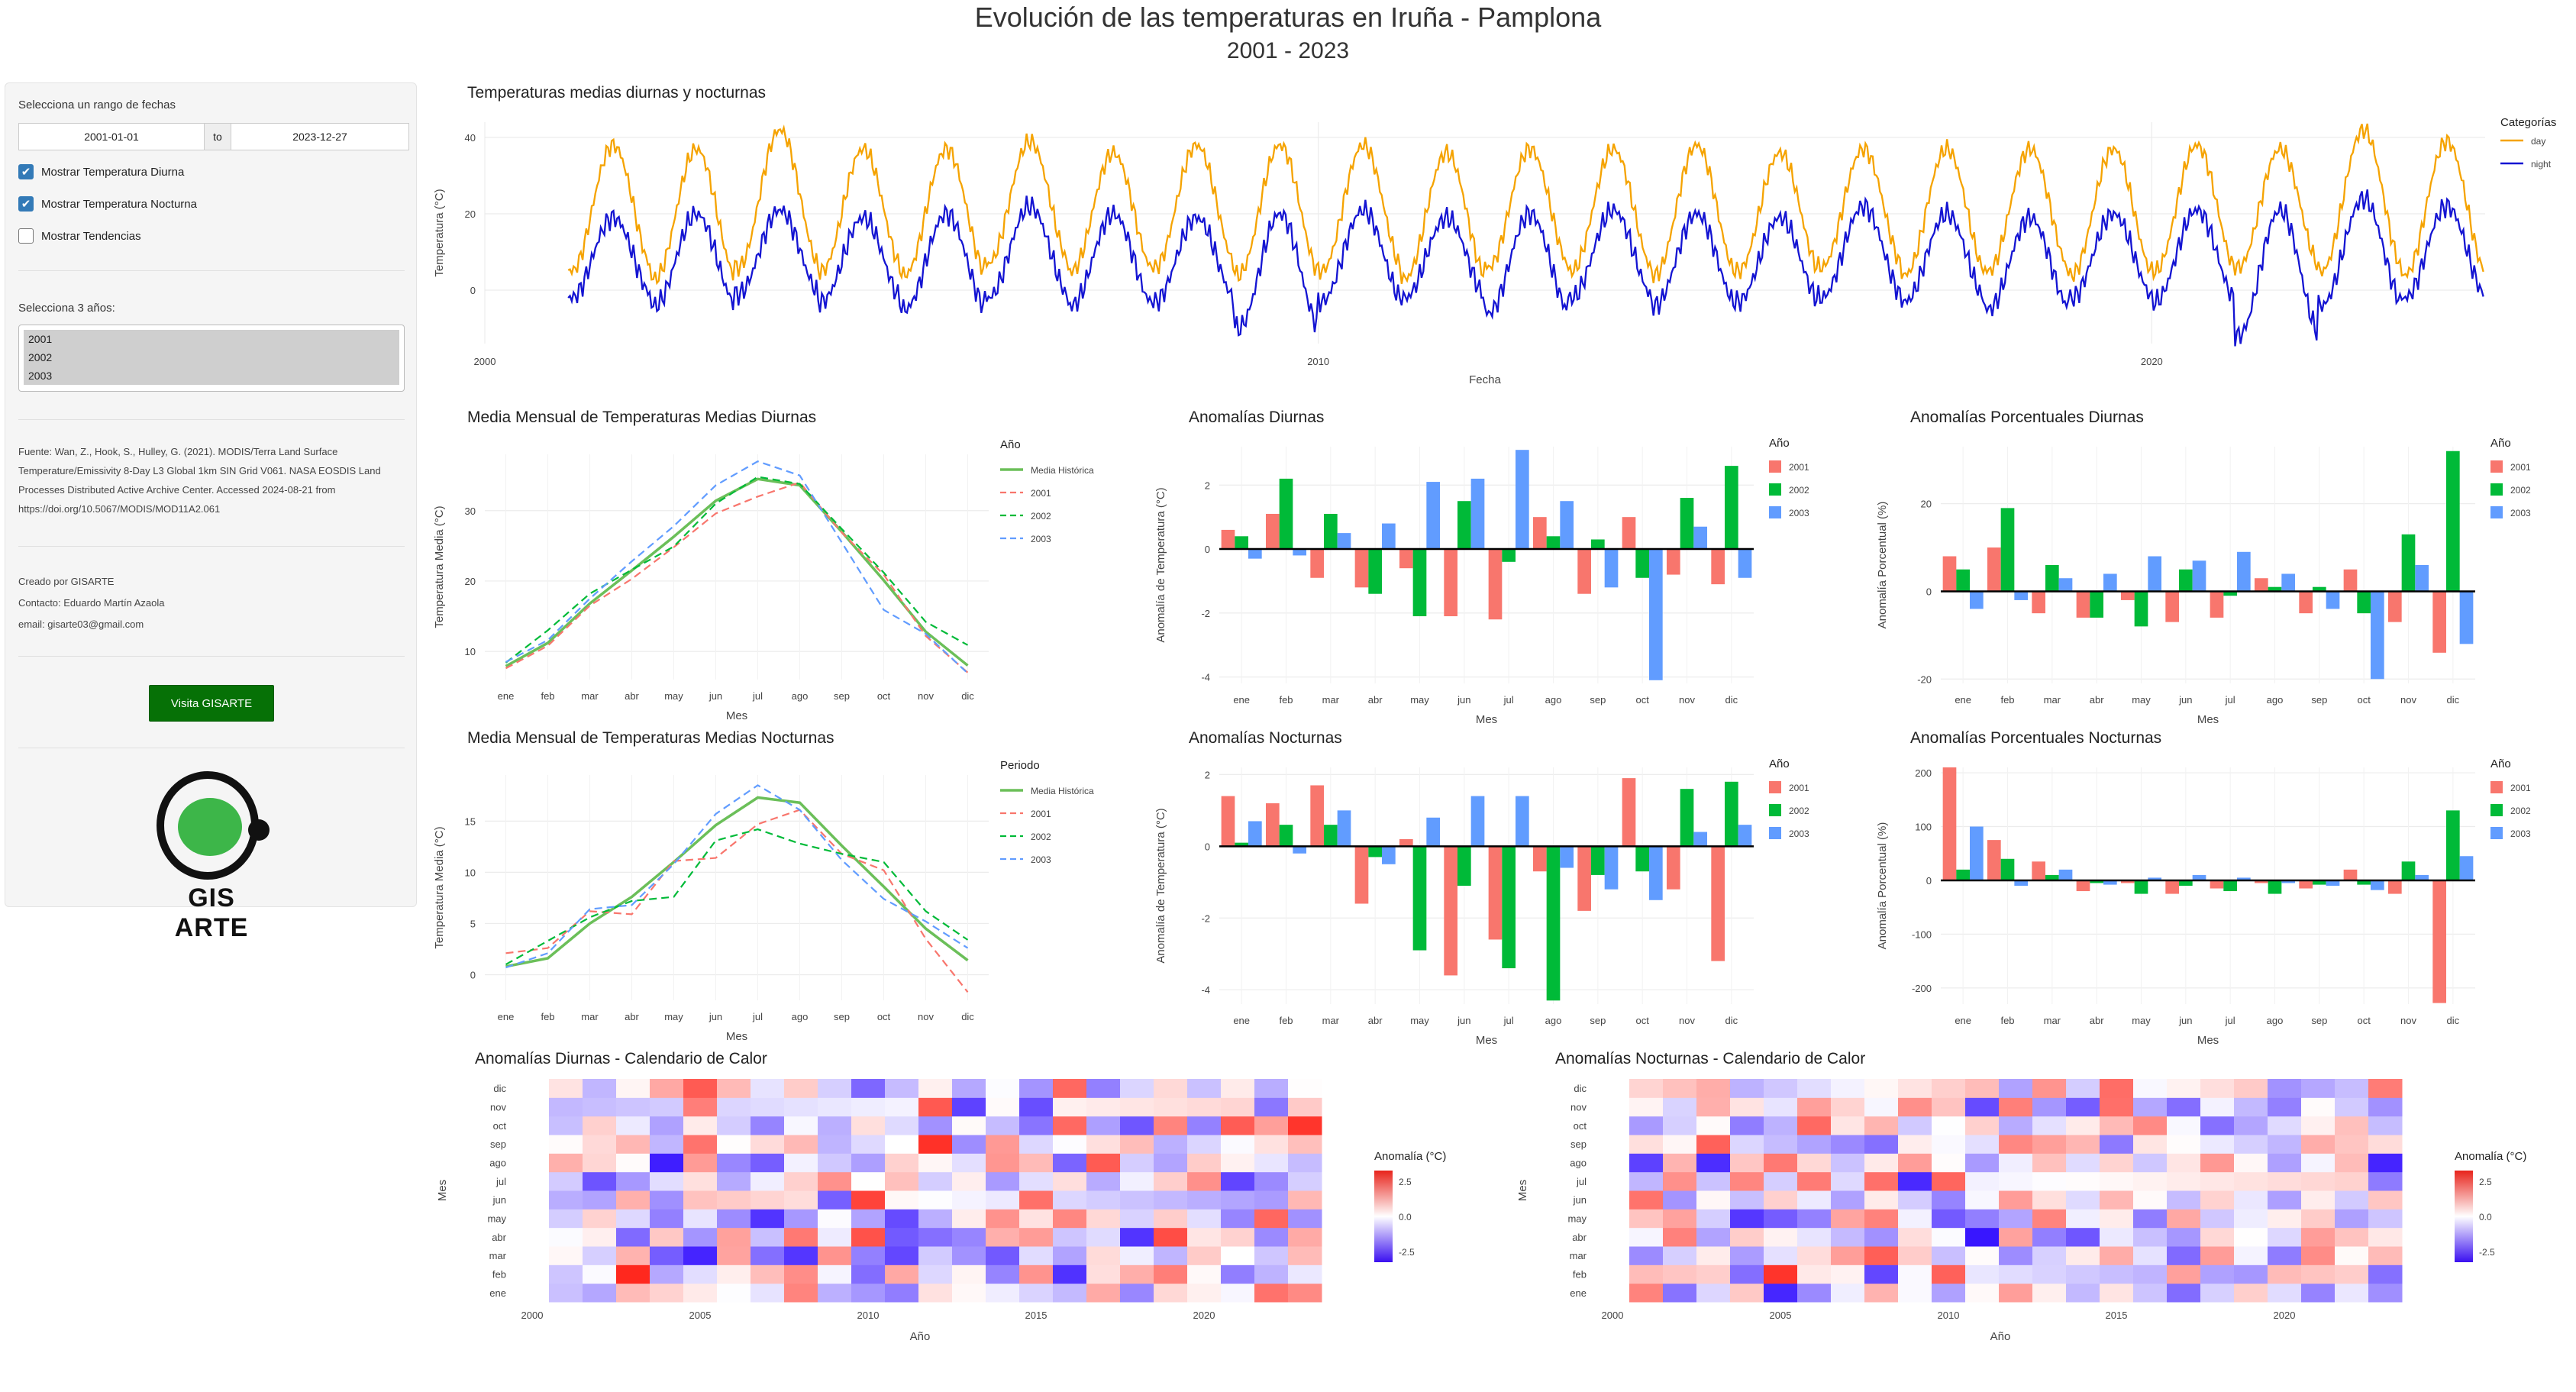 The image size is (2576, 1392). I want to click on x-tick-label: jul, so click(757, 1016).